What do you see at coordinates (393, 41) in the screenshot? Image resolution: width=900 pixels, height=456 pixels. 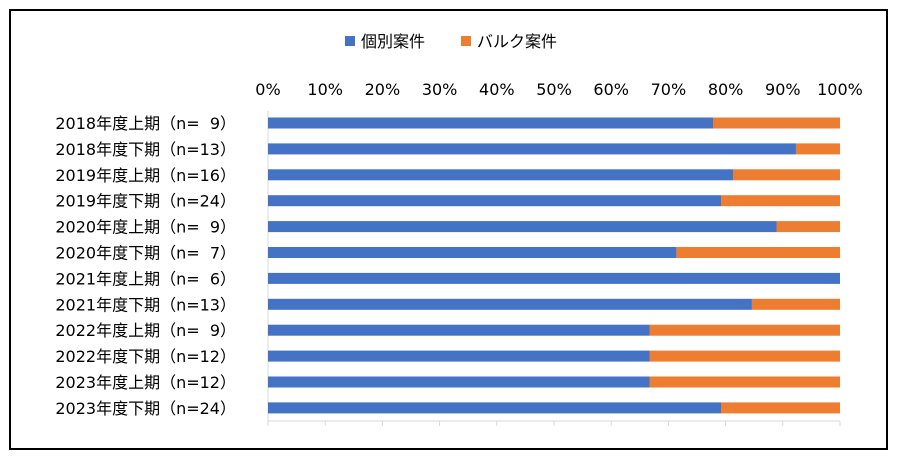 I see `legend-label: 個別案件` at bounding box center [393, 41].